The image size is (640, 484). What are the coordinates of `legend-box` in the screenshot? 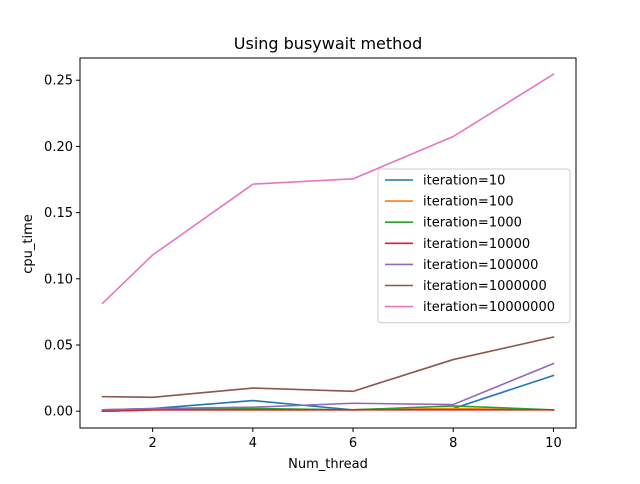 It's located at (474, 246).